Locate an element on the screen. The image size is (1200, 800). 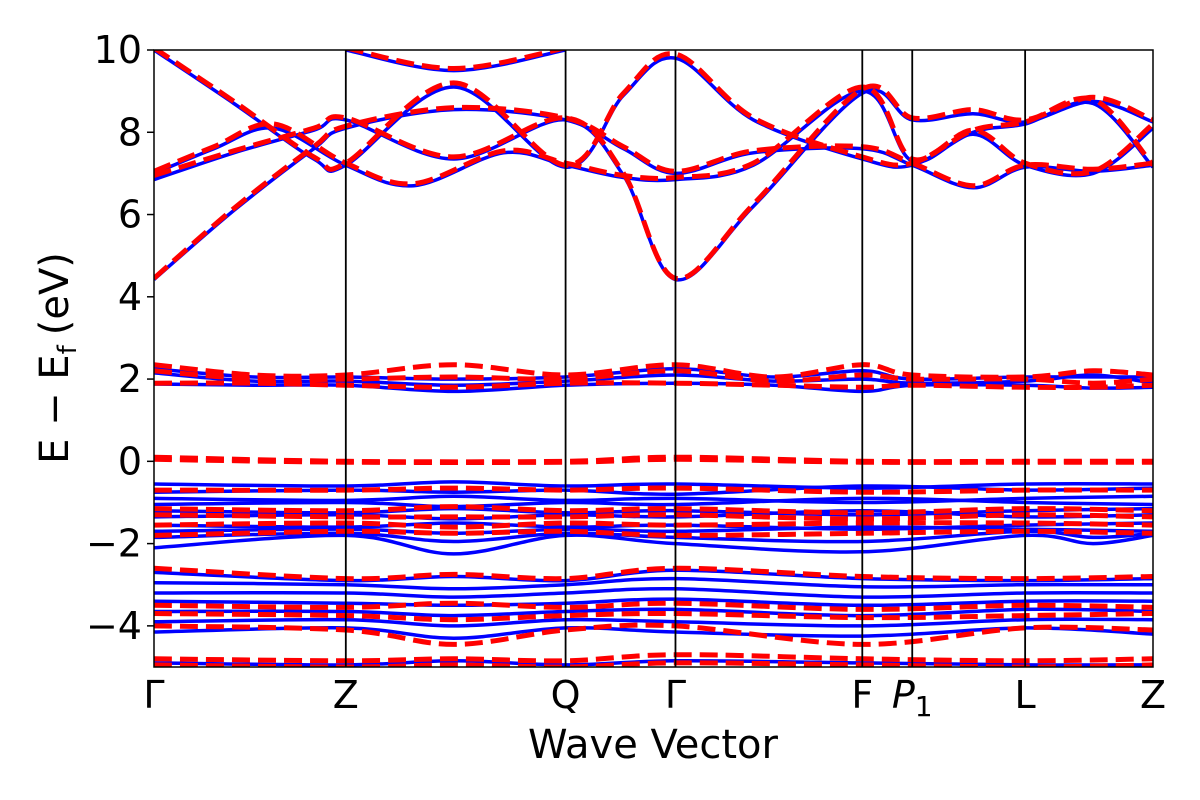
x-tick-label-5: P1 is located at coordinates (912, 698).